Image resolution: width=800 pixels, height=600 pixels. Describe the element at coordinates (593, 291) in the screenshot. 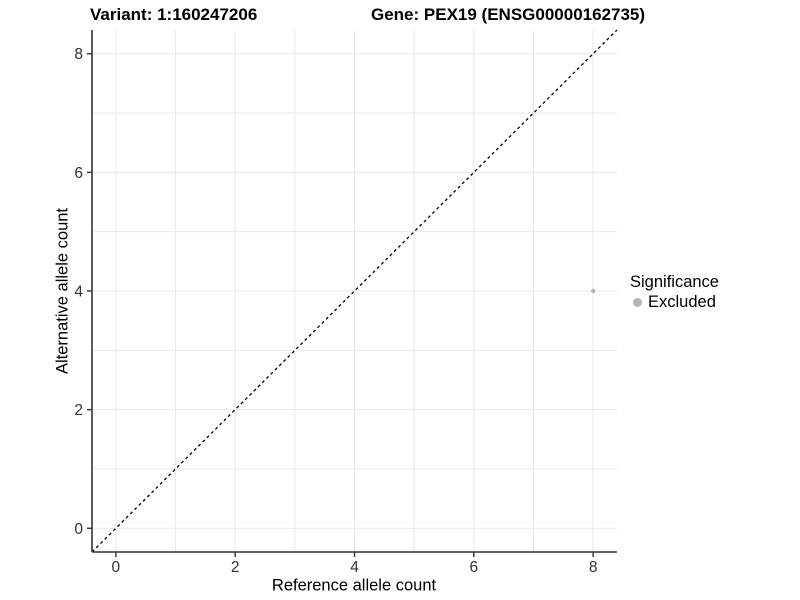

I see `data-point` at that location.